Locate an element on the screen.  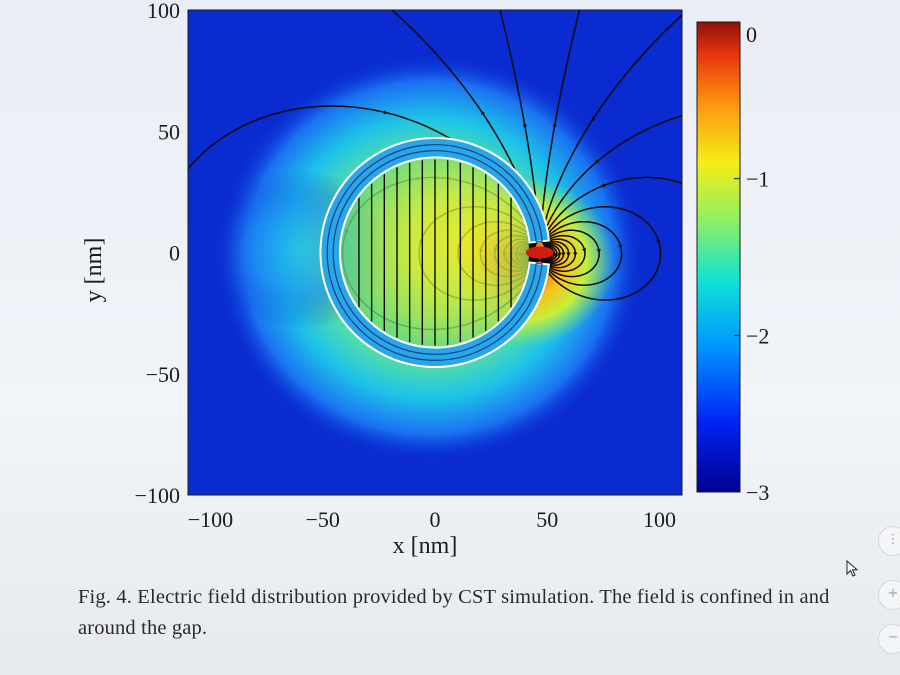
x-axis-label: x [nm] is located at coordinates (425, 546).